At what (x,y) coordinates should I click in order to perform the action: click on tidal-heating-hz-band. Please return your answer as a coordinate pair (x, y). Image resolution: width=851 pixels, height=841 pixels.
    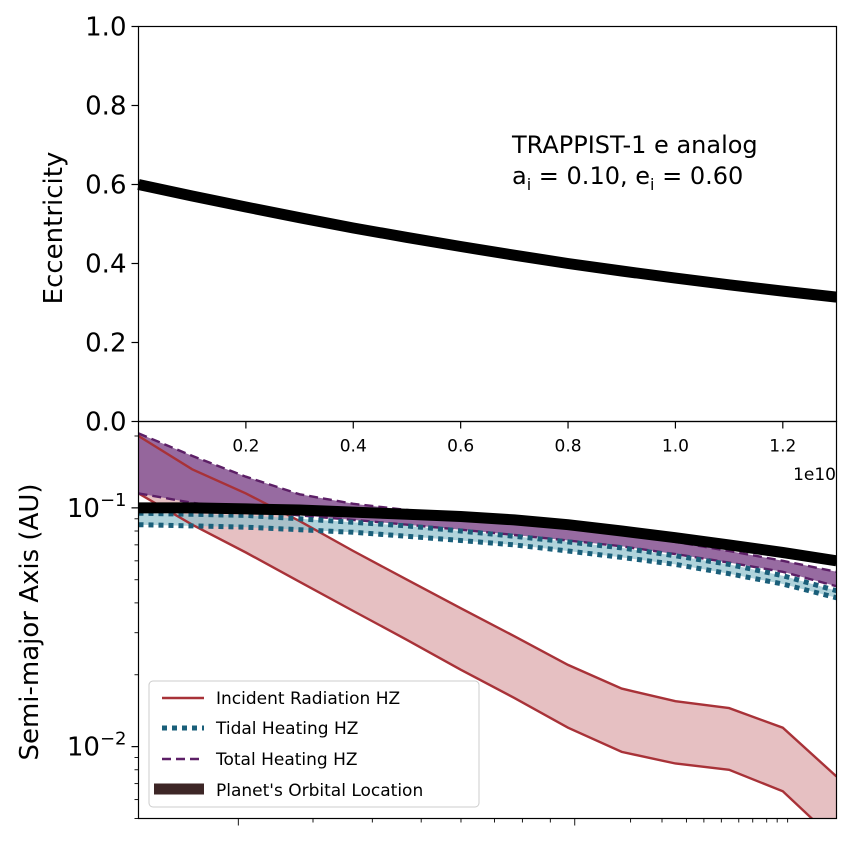
    Looking at the image, I should click on (487, 555).